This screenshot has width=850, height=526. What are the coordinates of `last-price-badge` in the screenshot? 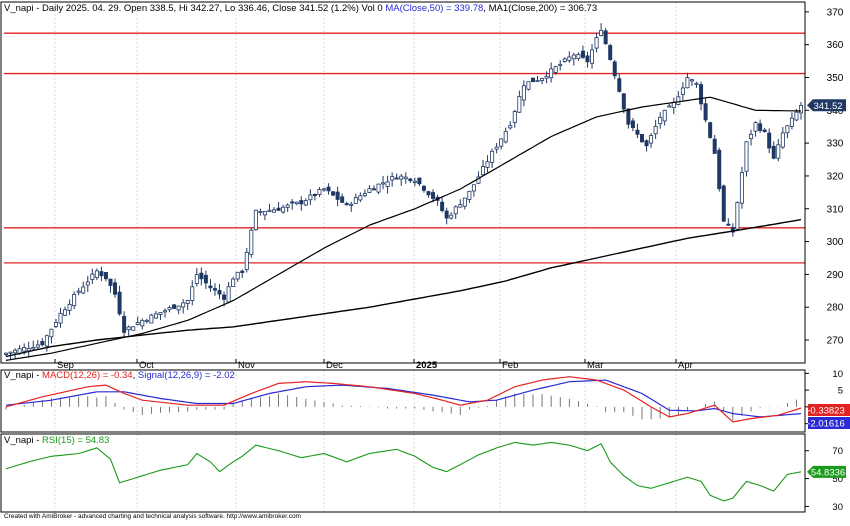 It's located at (826, 105).